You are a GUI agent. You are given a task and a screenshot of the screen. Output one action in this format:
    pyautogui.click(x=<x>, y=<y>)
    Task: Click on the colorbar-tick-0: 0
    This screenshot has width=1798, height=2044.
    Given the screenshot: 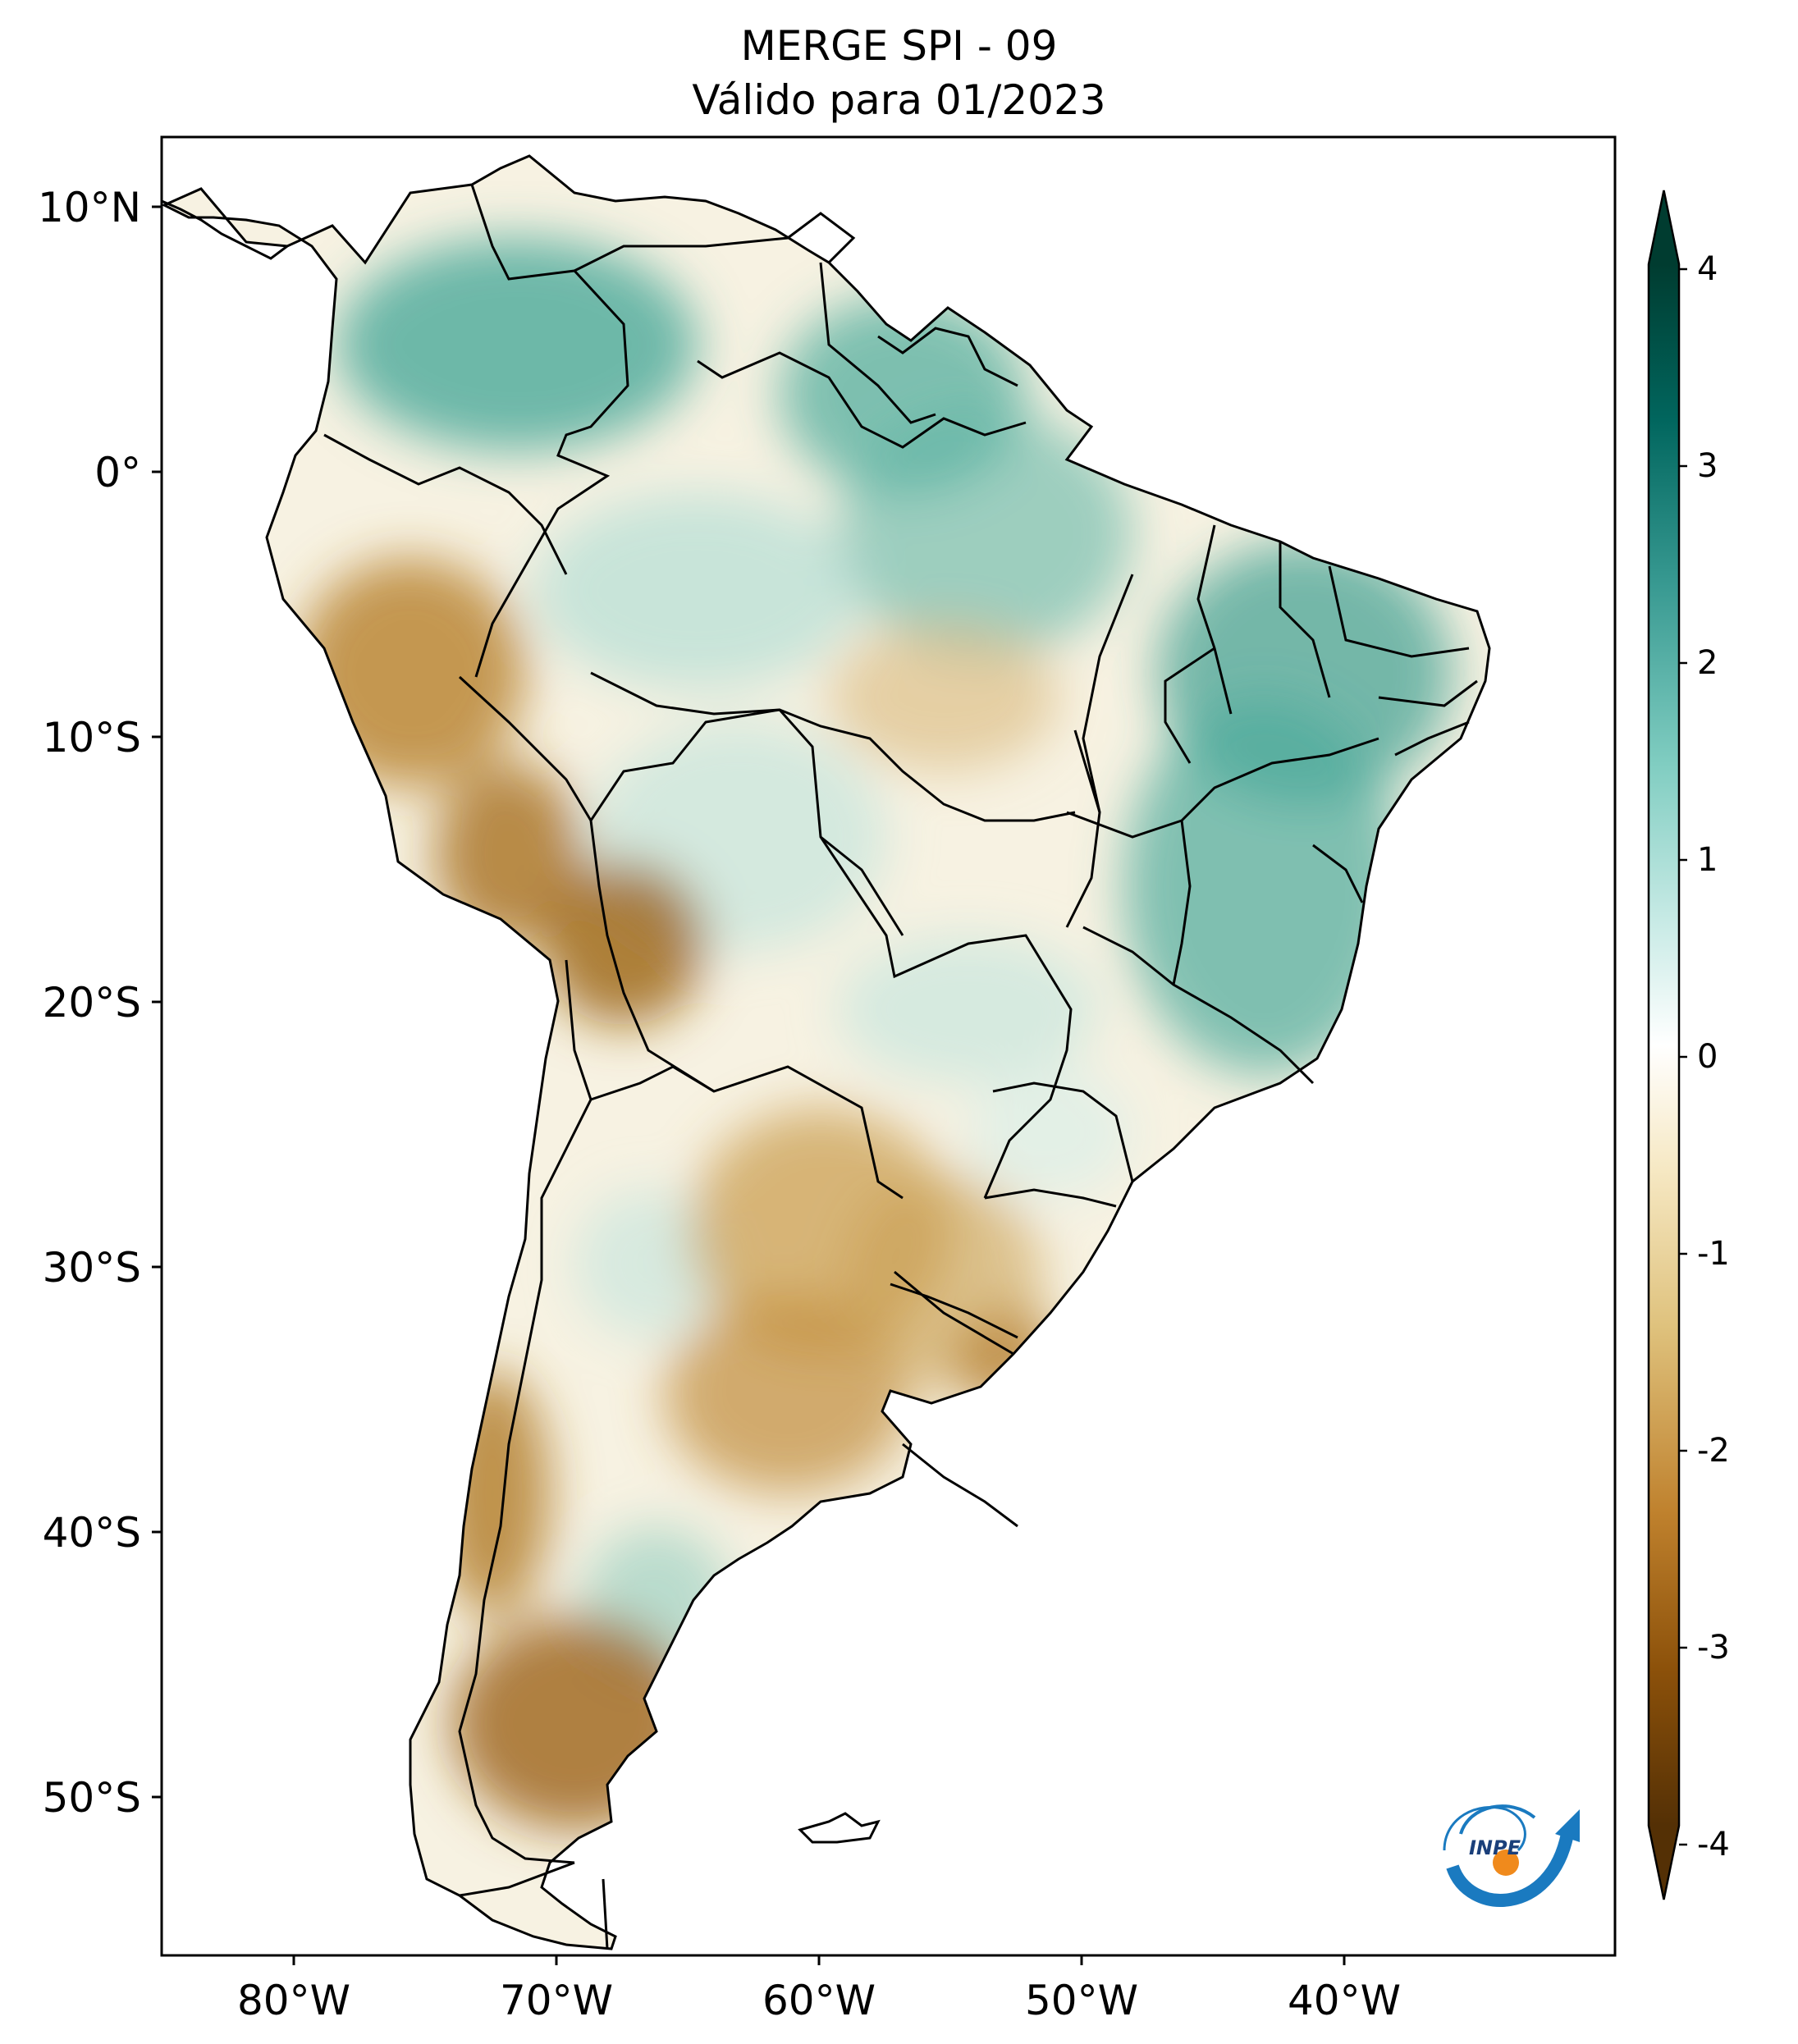 What is the action you would take?
    pyautogui.click(x=1707, y=1057)
    